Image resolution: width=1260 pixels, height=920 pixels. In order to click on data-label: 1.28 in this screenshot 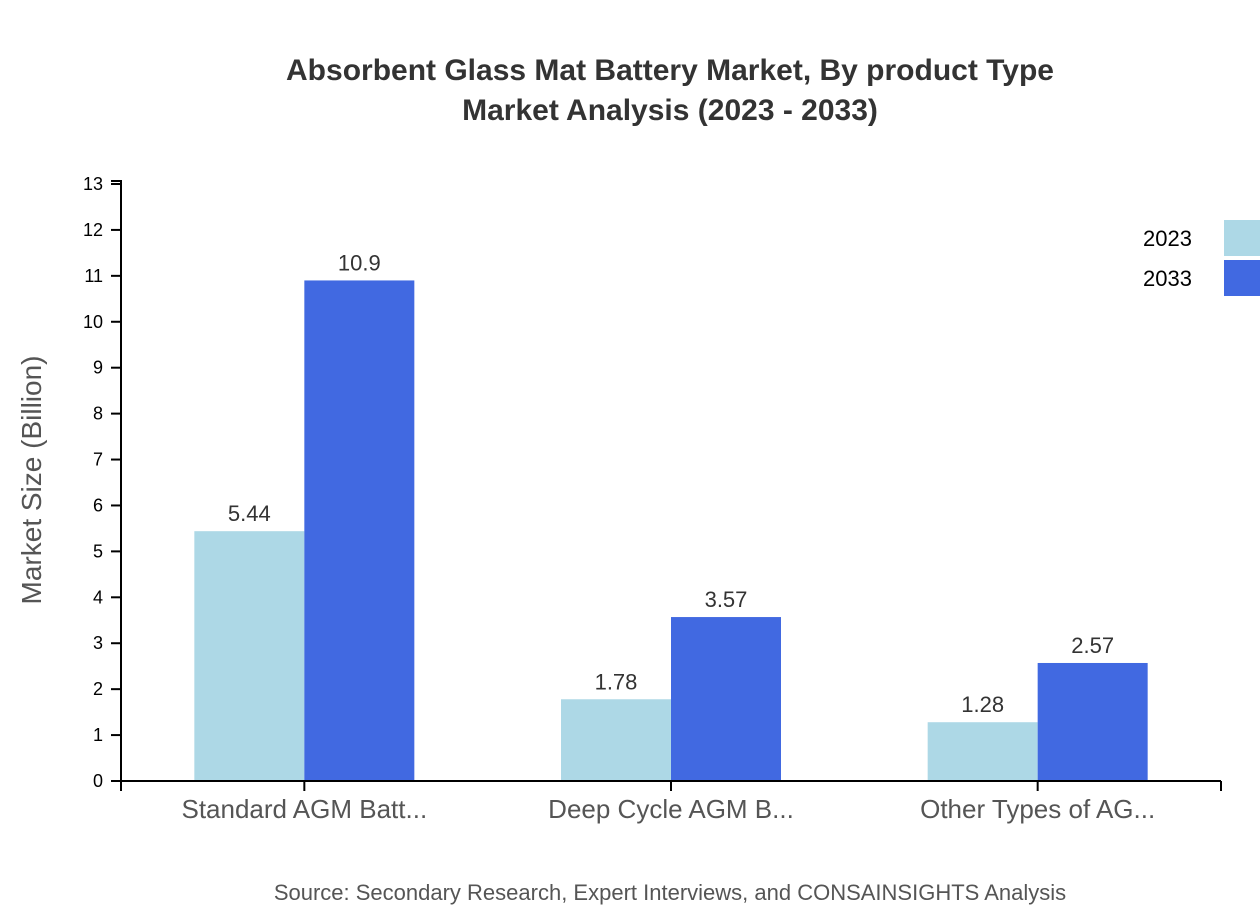, I will do `click(982, 704)`.